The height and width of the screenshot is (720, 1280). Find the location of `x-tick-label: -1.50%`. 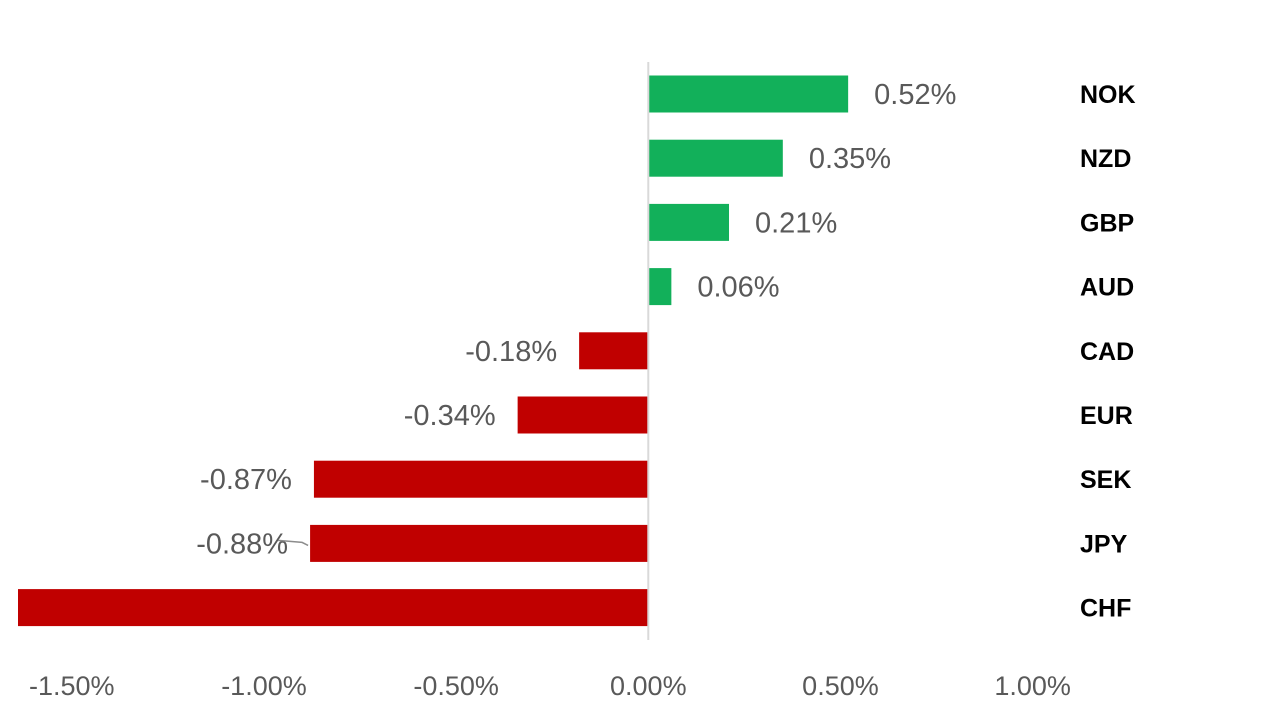

x-tick-label: -1.50% is located at coordinates (72, 686).